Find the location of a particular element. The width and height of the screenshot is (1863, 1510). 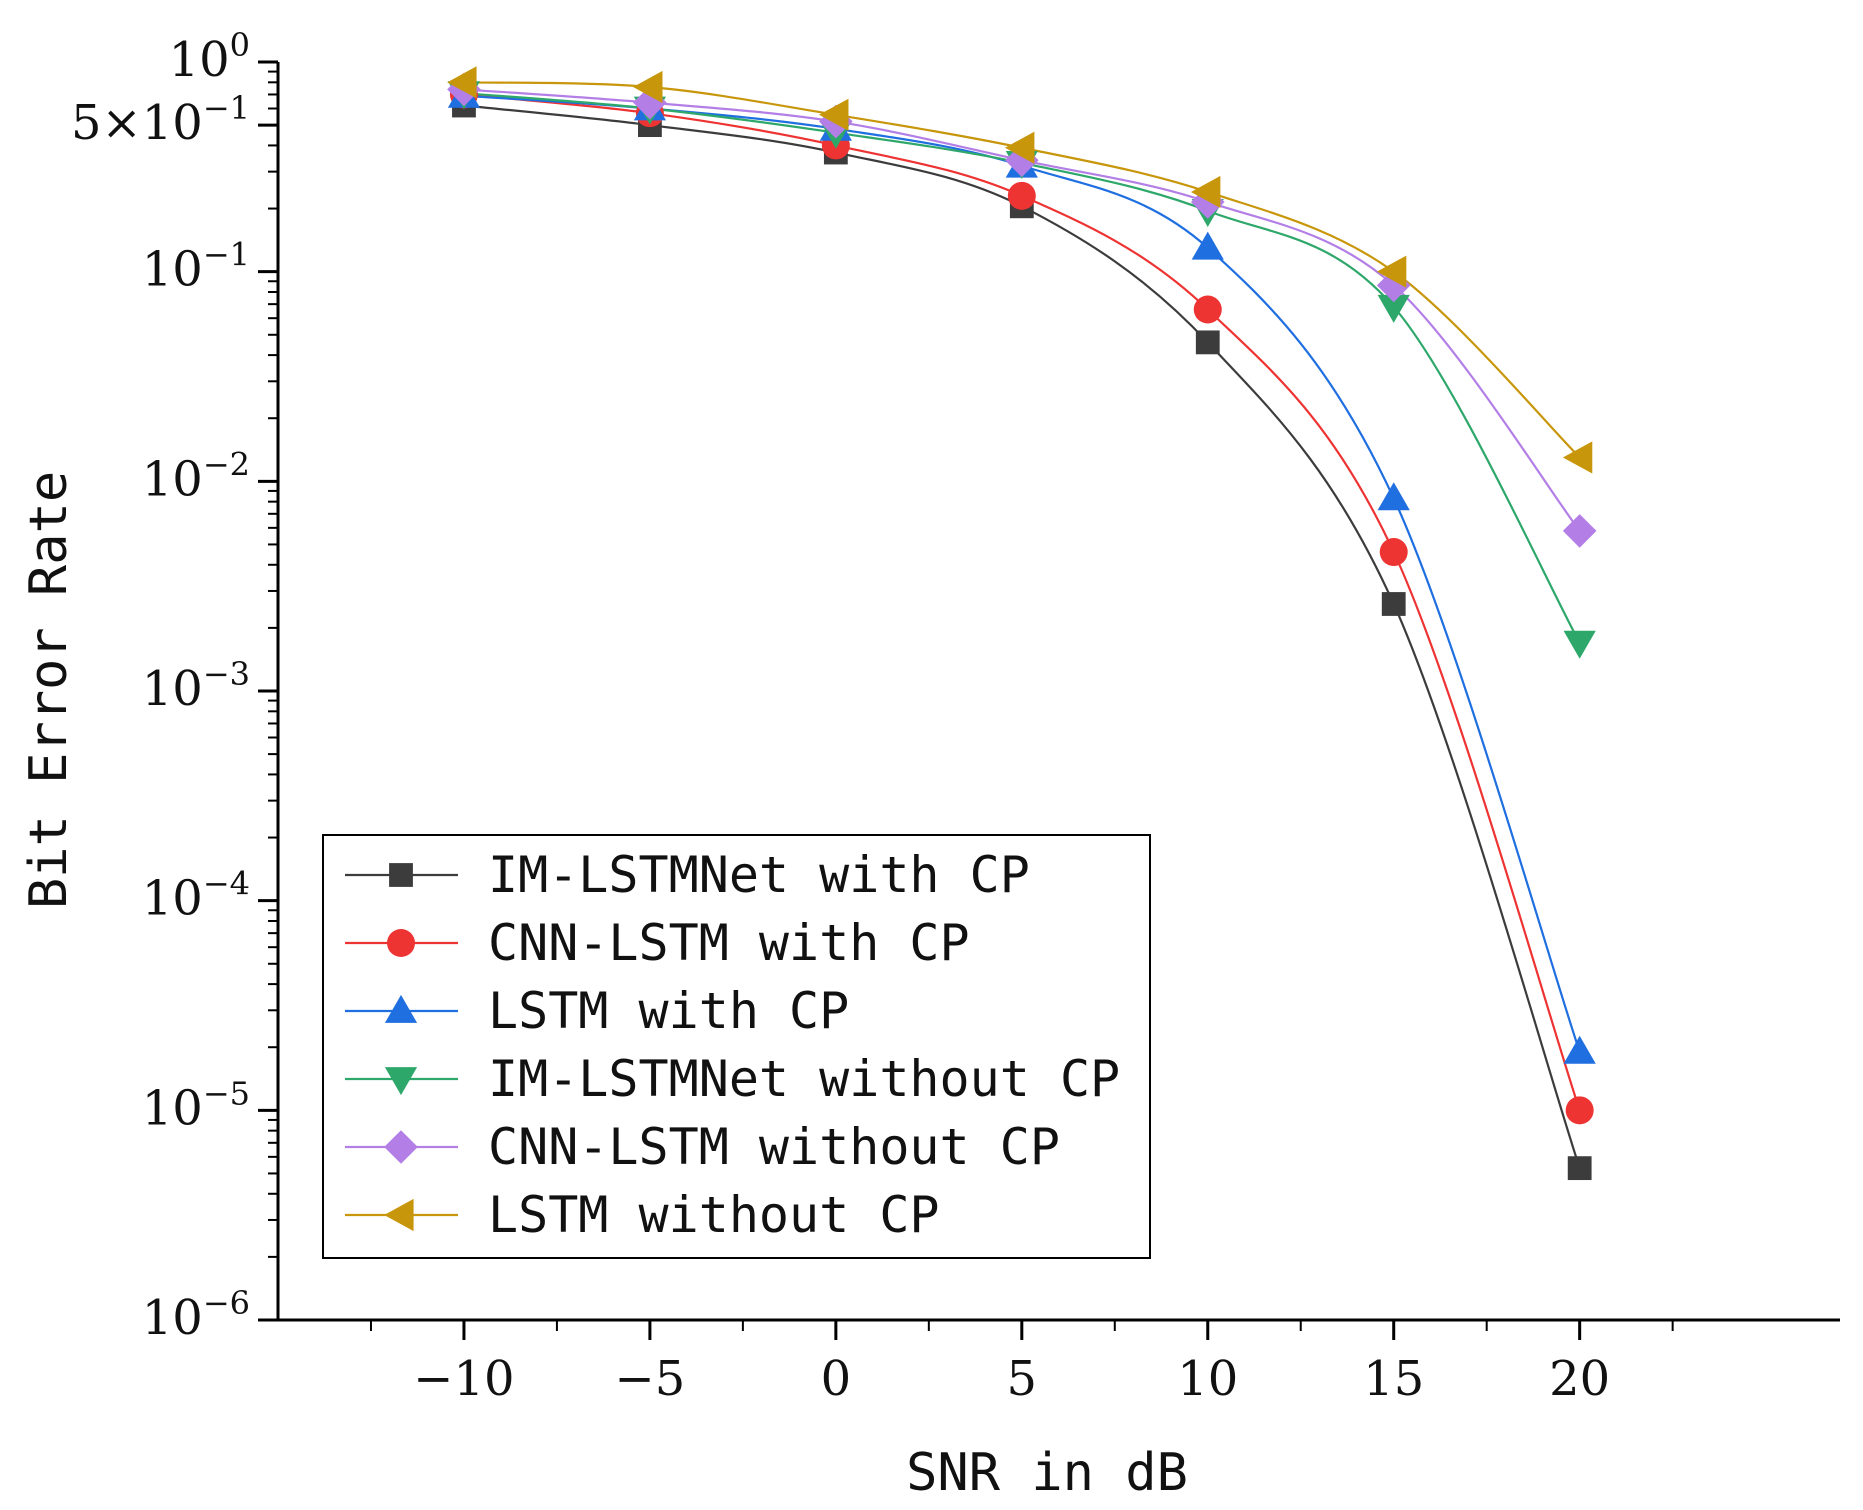

x-tick-label: 10 is located at coordinates (1207, 1379).